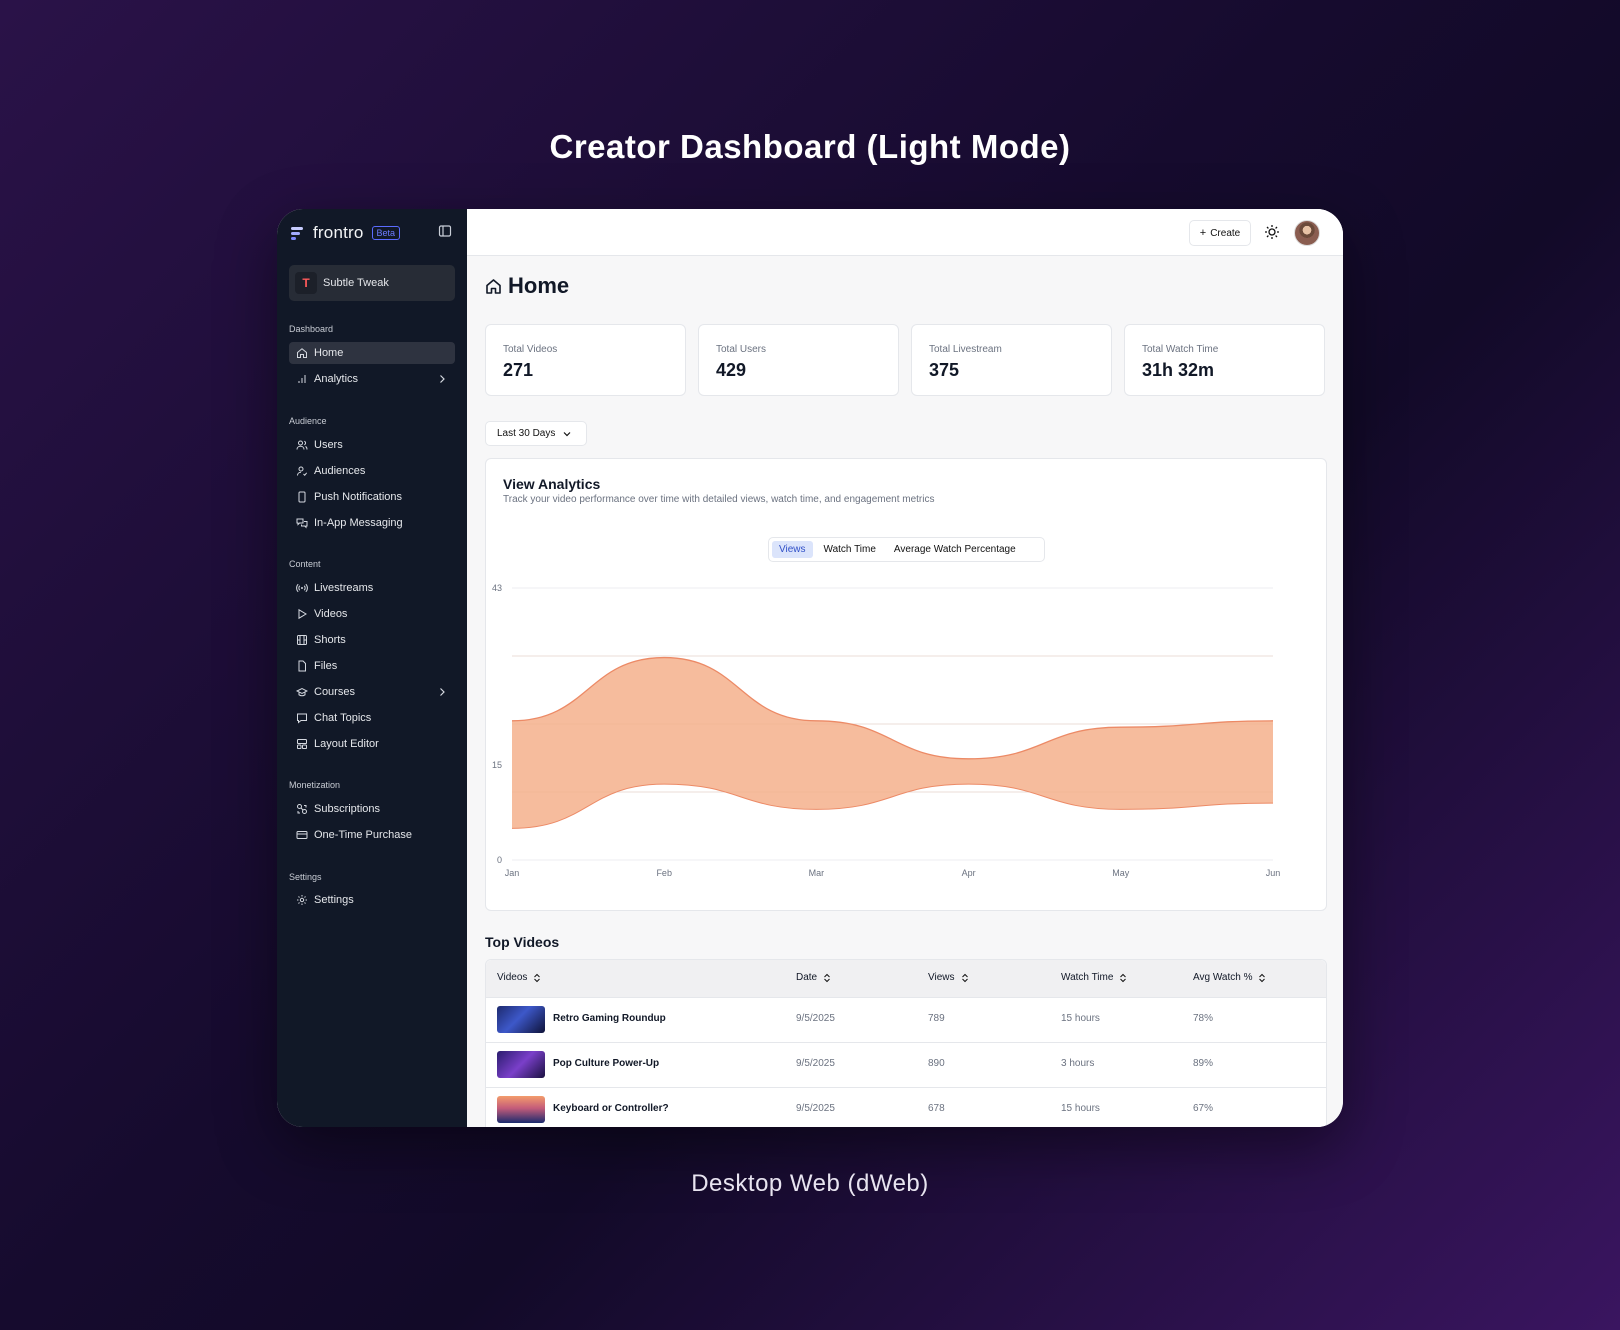  I want to click on stat-value: 429, so click(731, 370).